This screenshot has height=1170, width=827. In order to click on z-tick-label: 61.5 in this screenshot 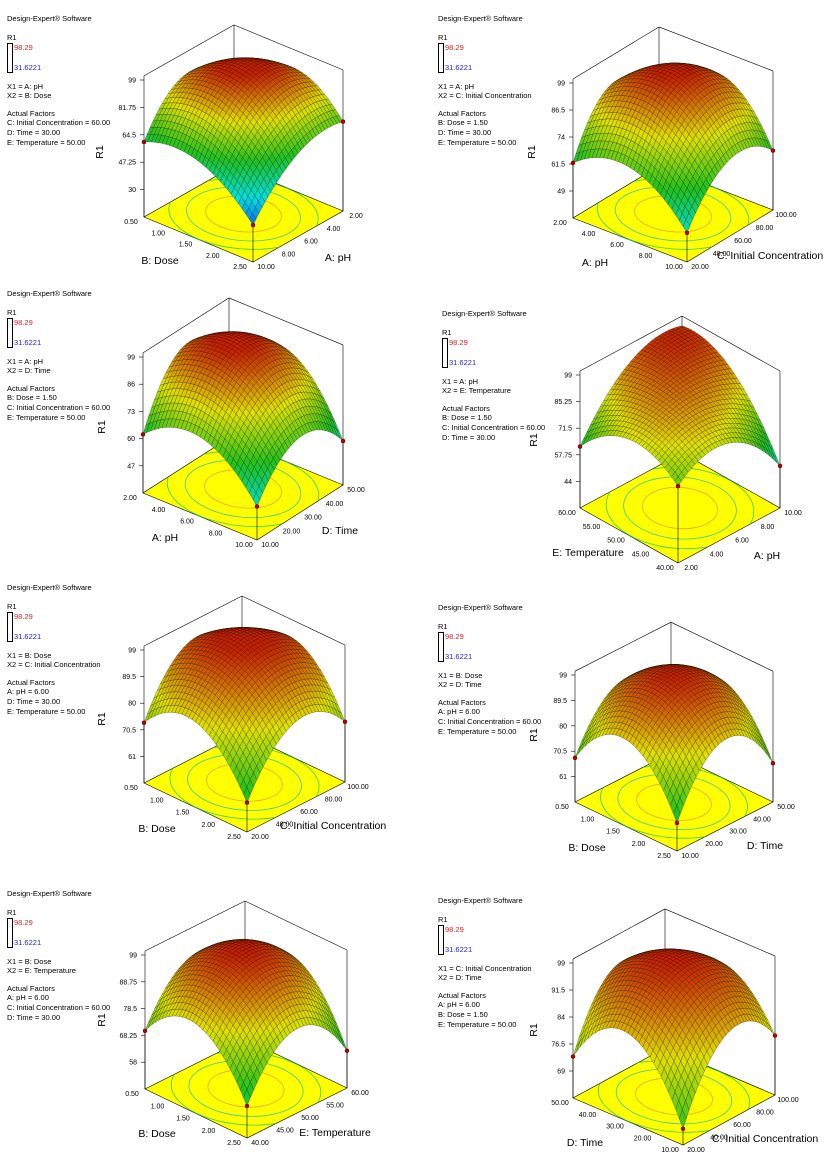, I will do `click(558, 165)`.